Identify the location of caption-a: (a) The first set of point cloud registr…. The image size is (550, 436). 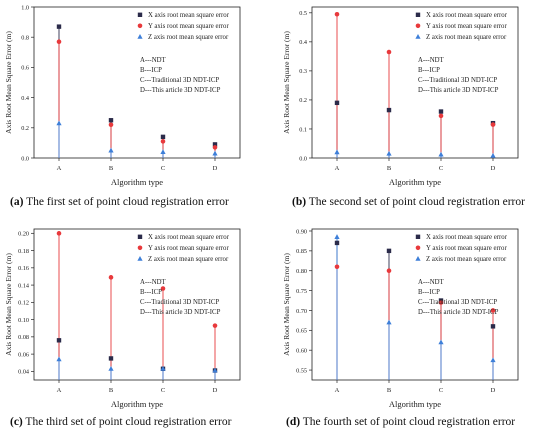
(119, 202).